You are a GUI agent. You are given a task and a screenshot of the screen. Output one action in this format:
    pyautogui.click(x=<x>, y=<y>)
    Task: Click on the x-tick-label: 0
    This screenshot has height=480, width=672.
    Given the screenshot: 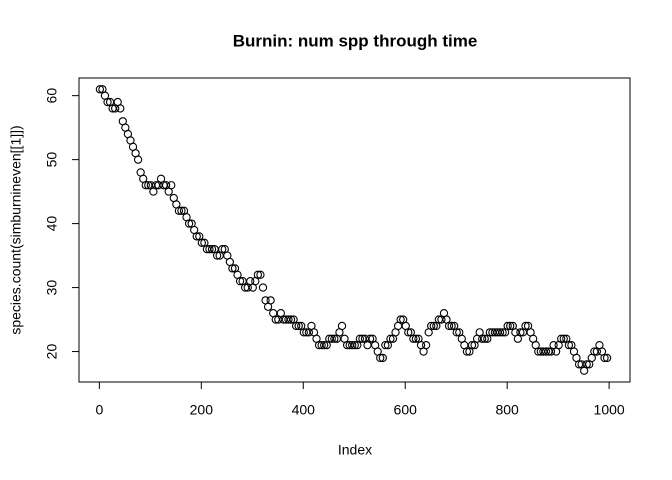 What is the action you would take?
    pyautogui.click(x=99, y=410)
    